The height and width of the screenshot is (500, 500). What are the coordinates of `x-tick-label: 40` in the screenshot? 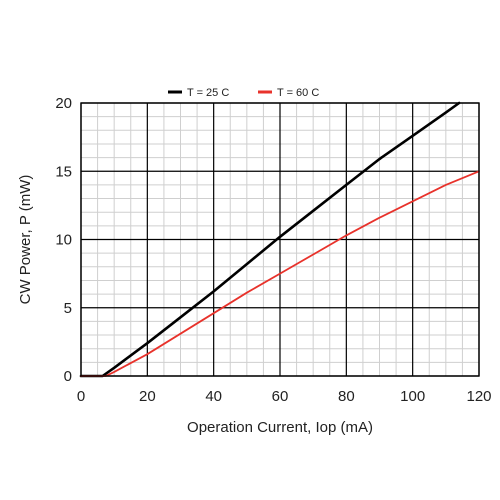 It's located at (213, 396).